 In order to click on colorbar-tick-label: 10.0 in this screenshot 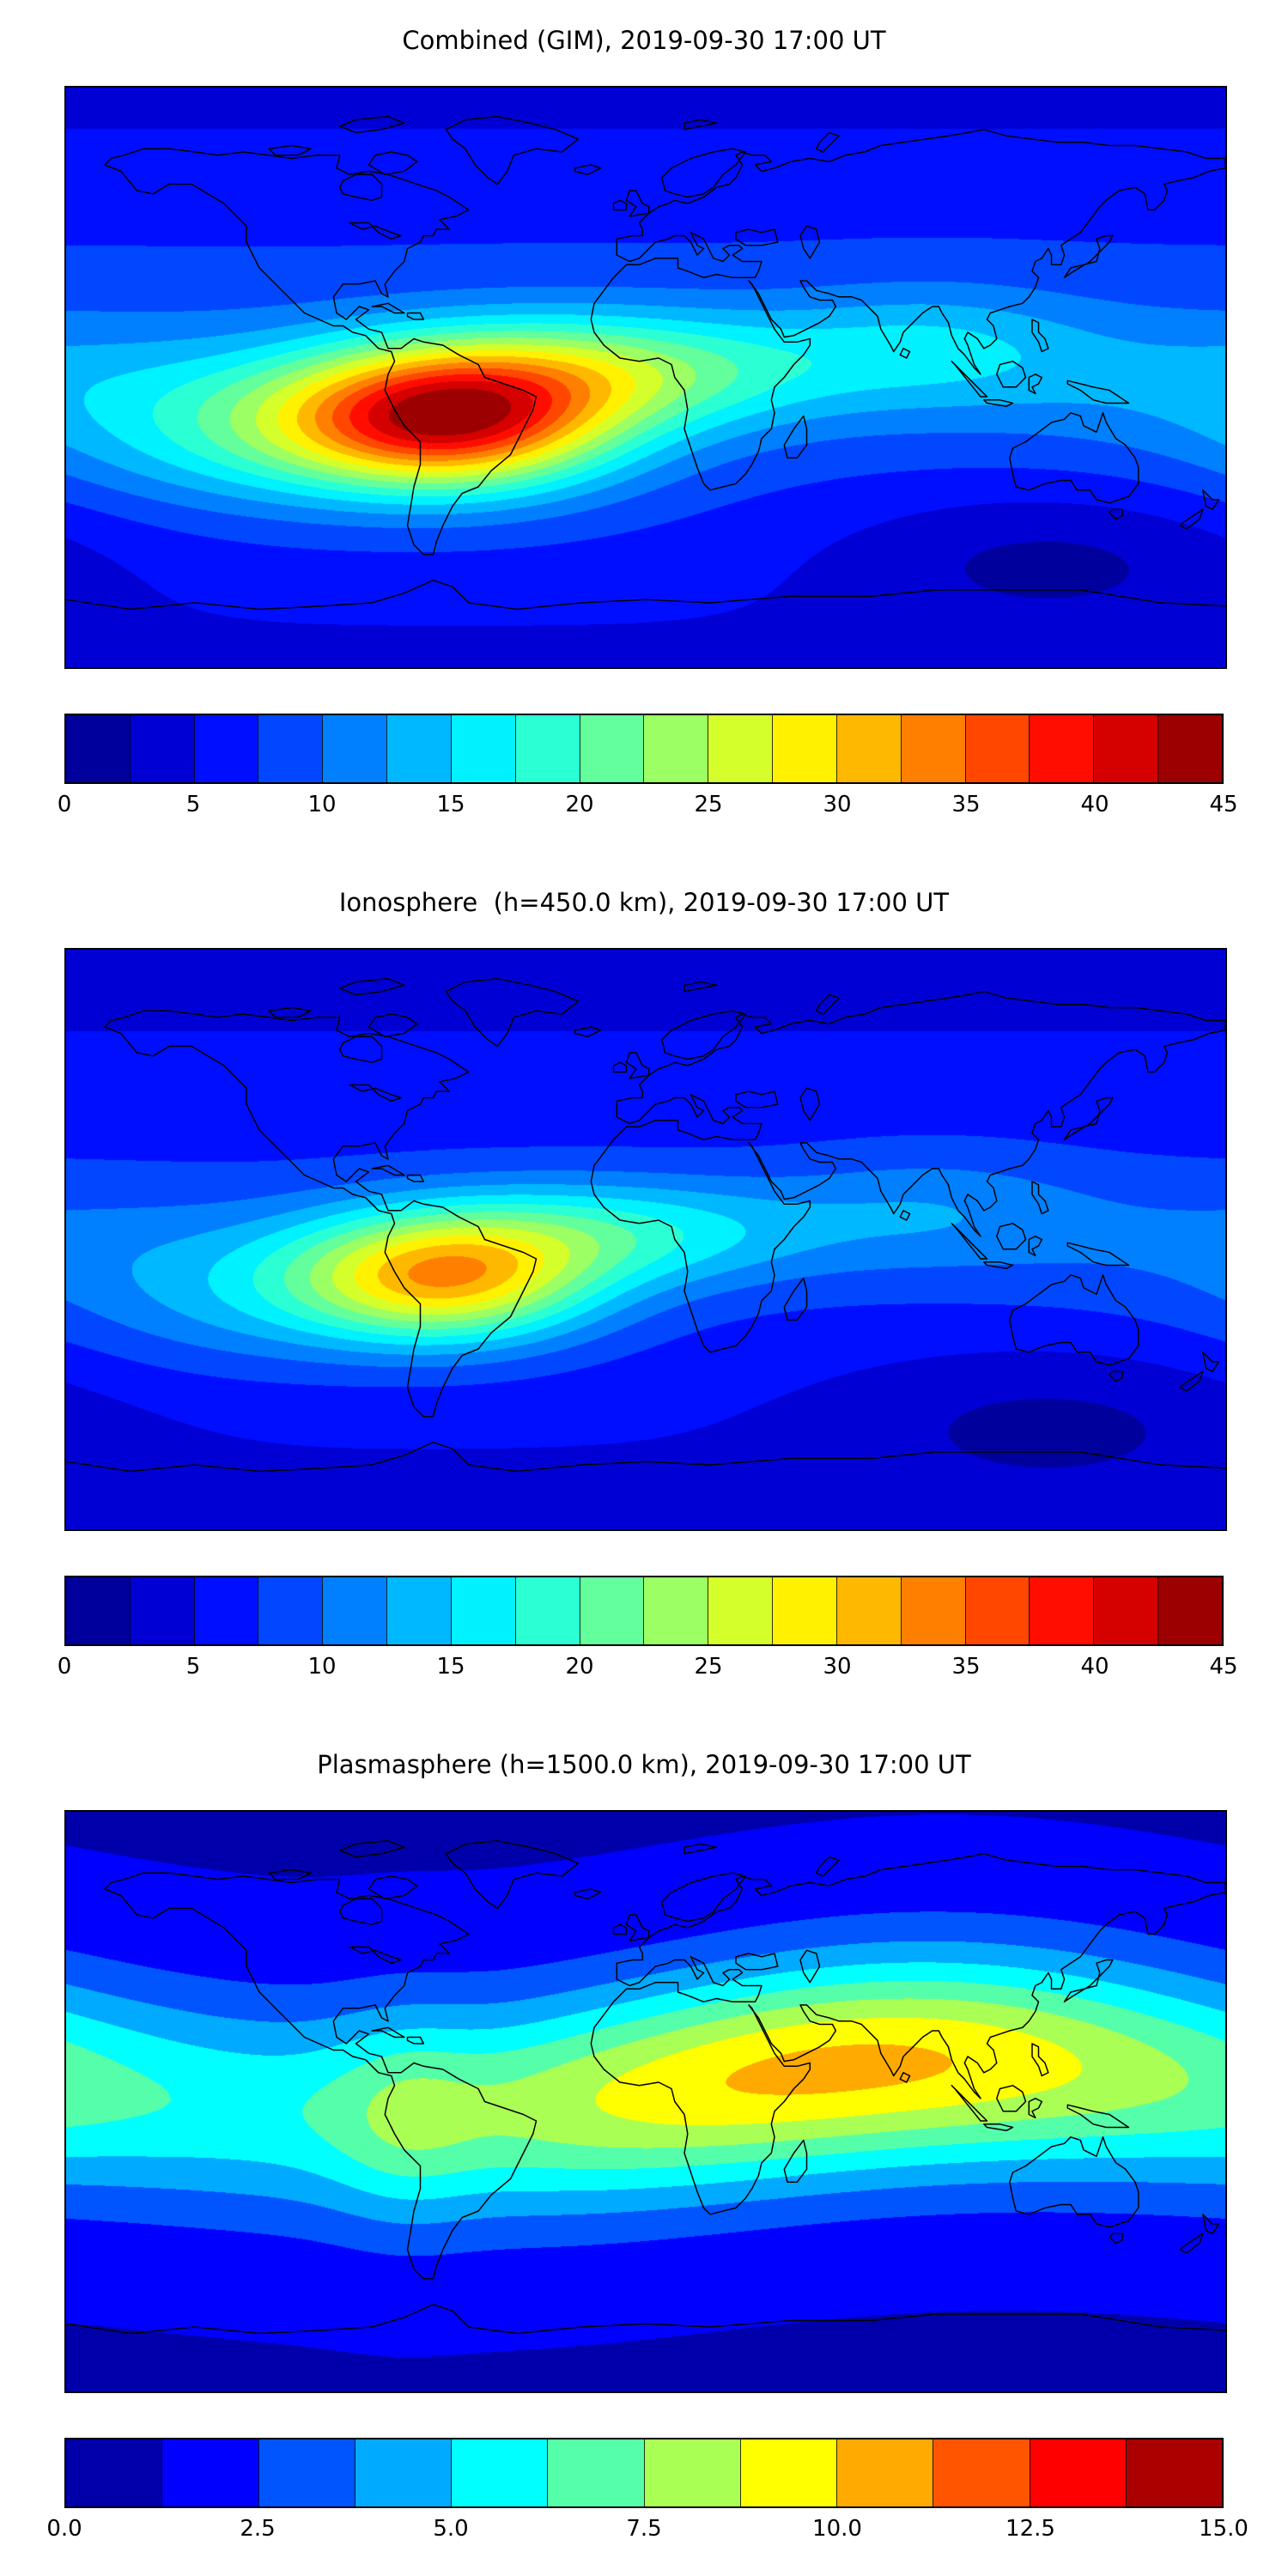, I will do `click(837, 2529)`.